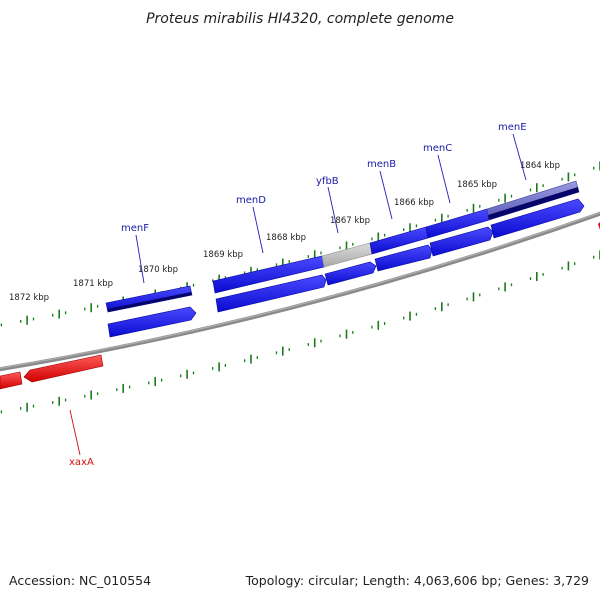  I want to click on kbp-label: 1870 kbp, so click(158, 270).